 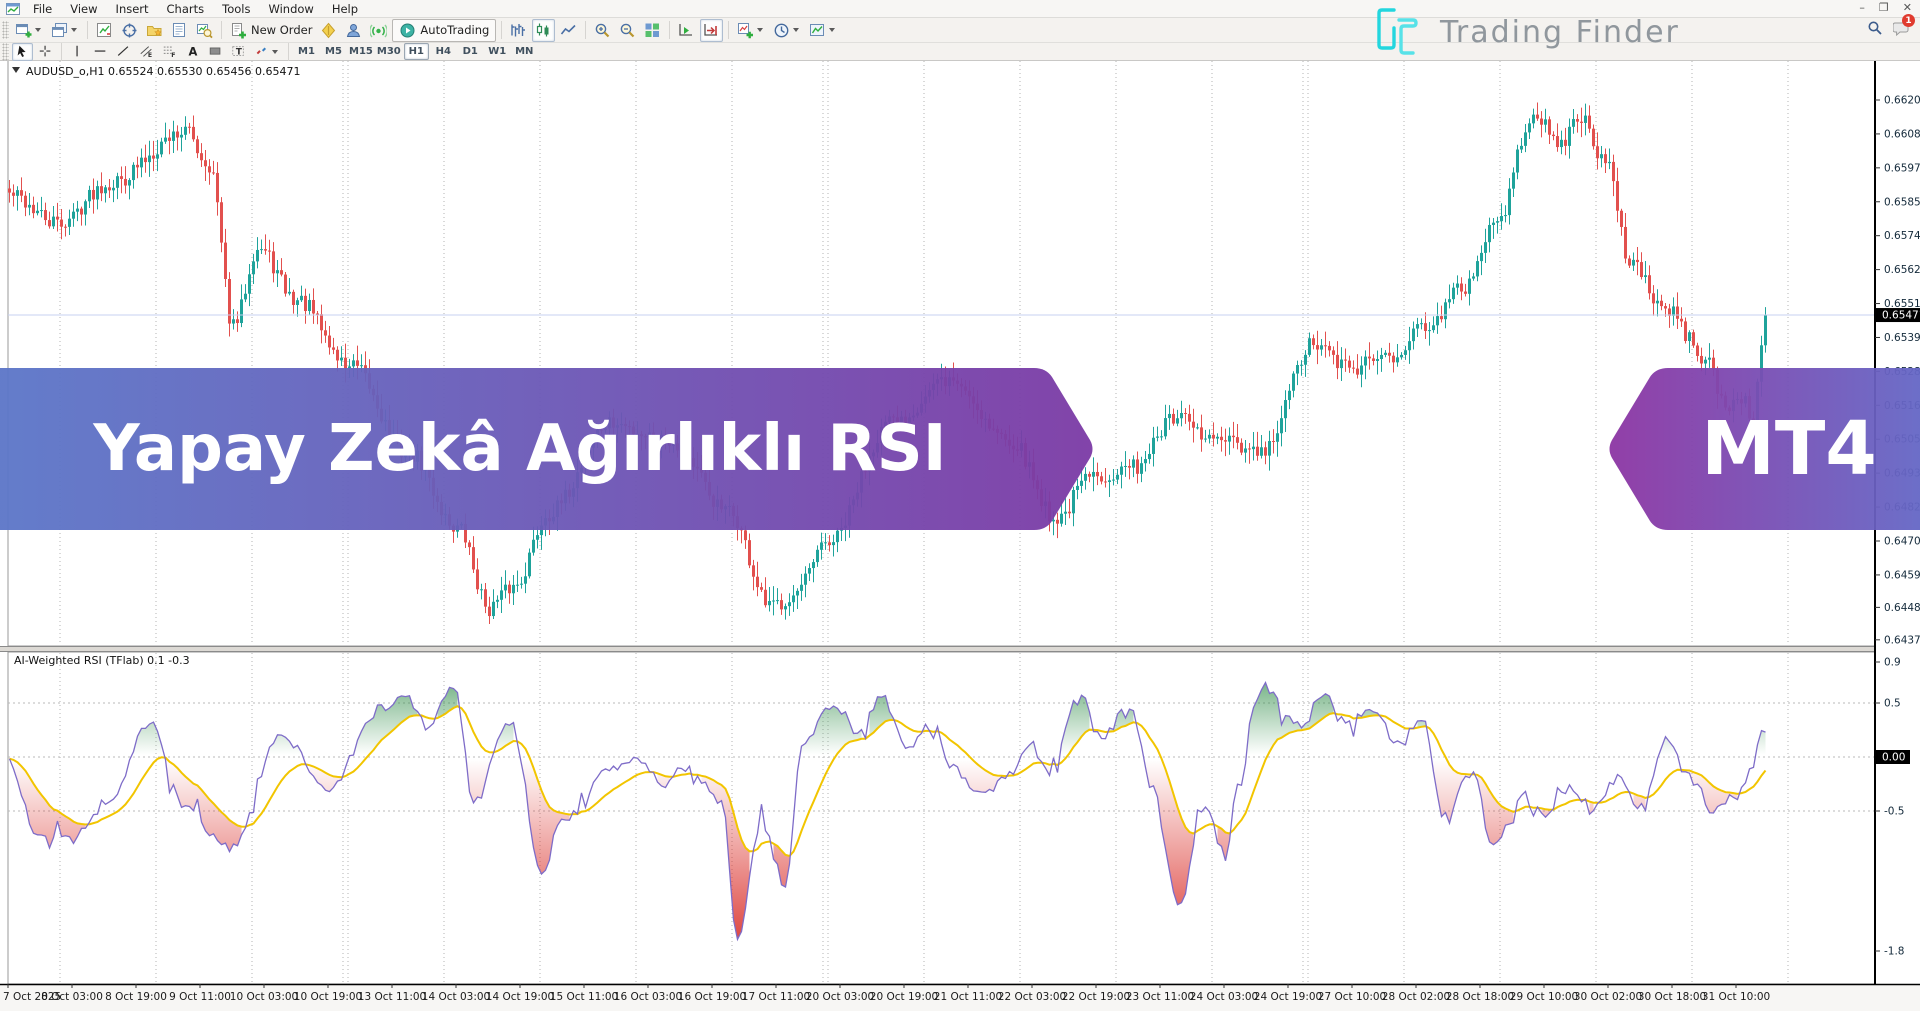 What do you see at coordinates (544, 30) in the screenshot?
I see `chart-candles-button` at bounding box center [544, 30].